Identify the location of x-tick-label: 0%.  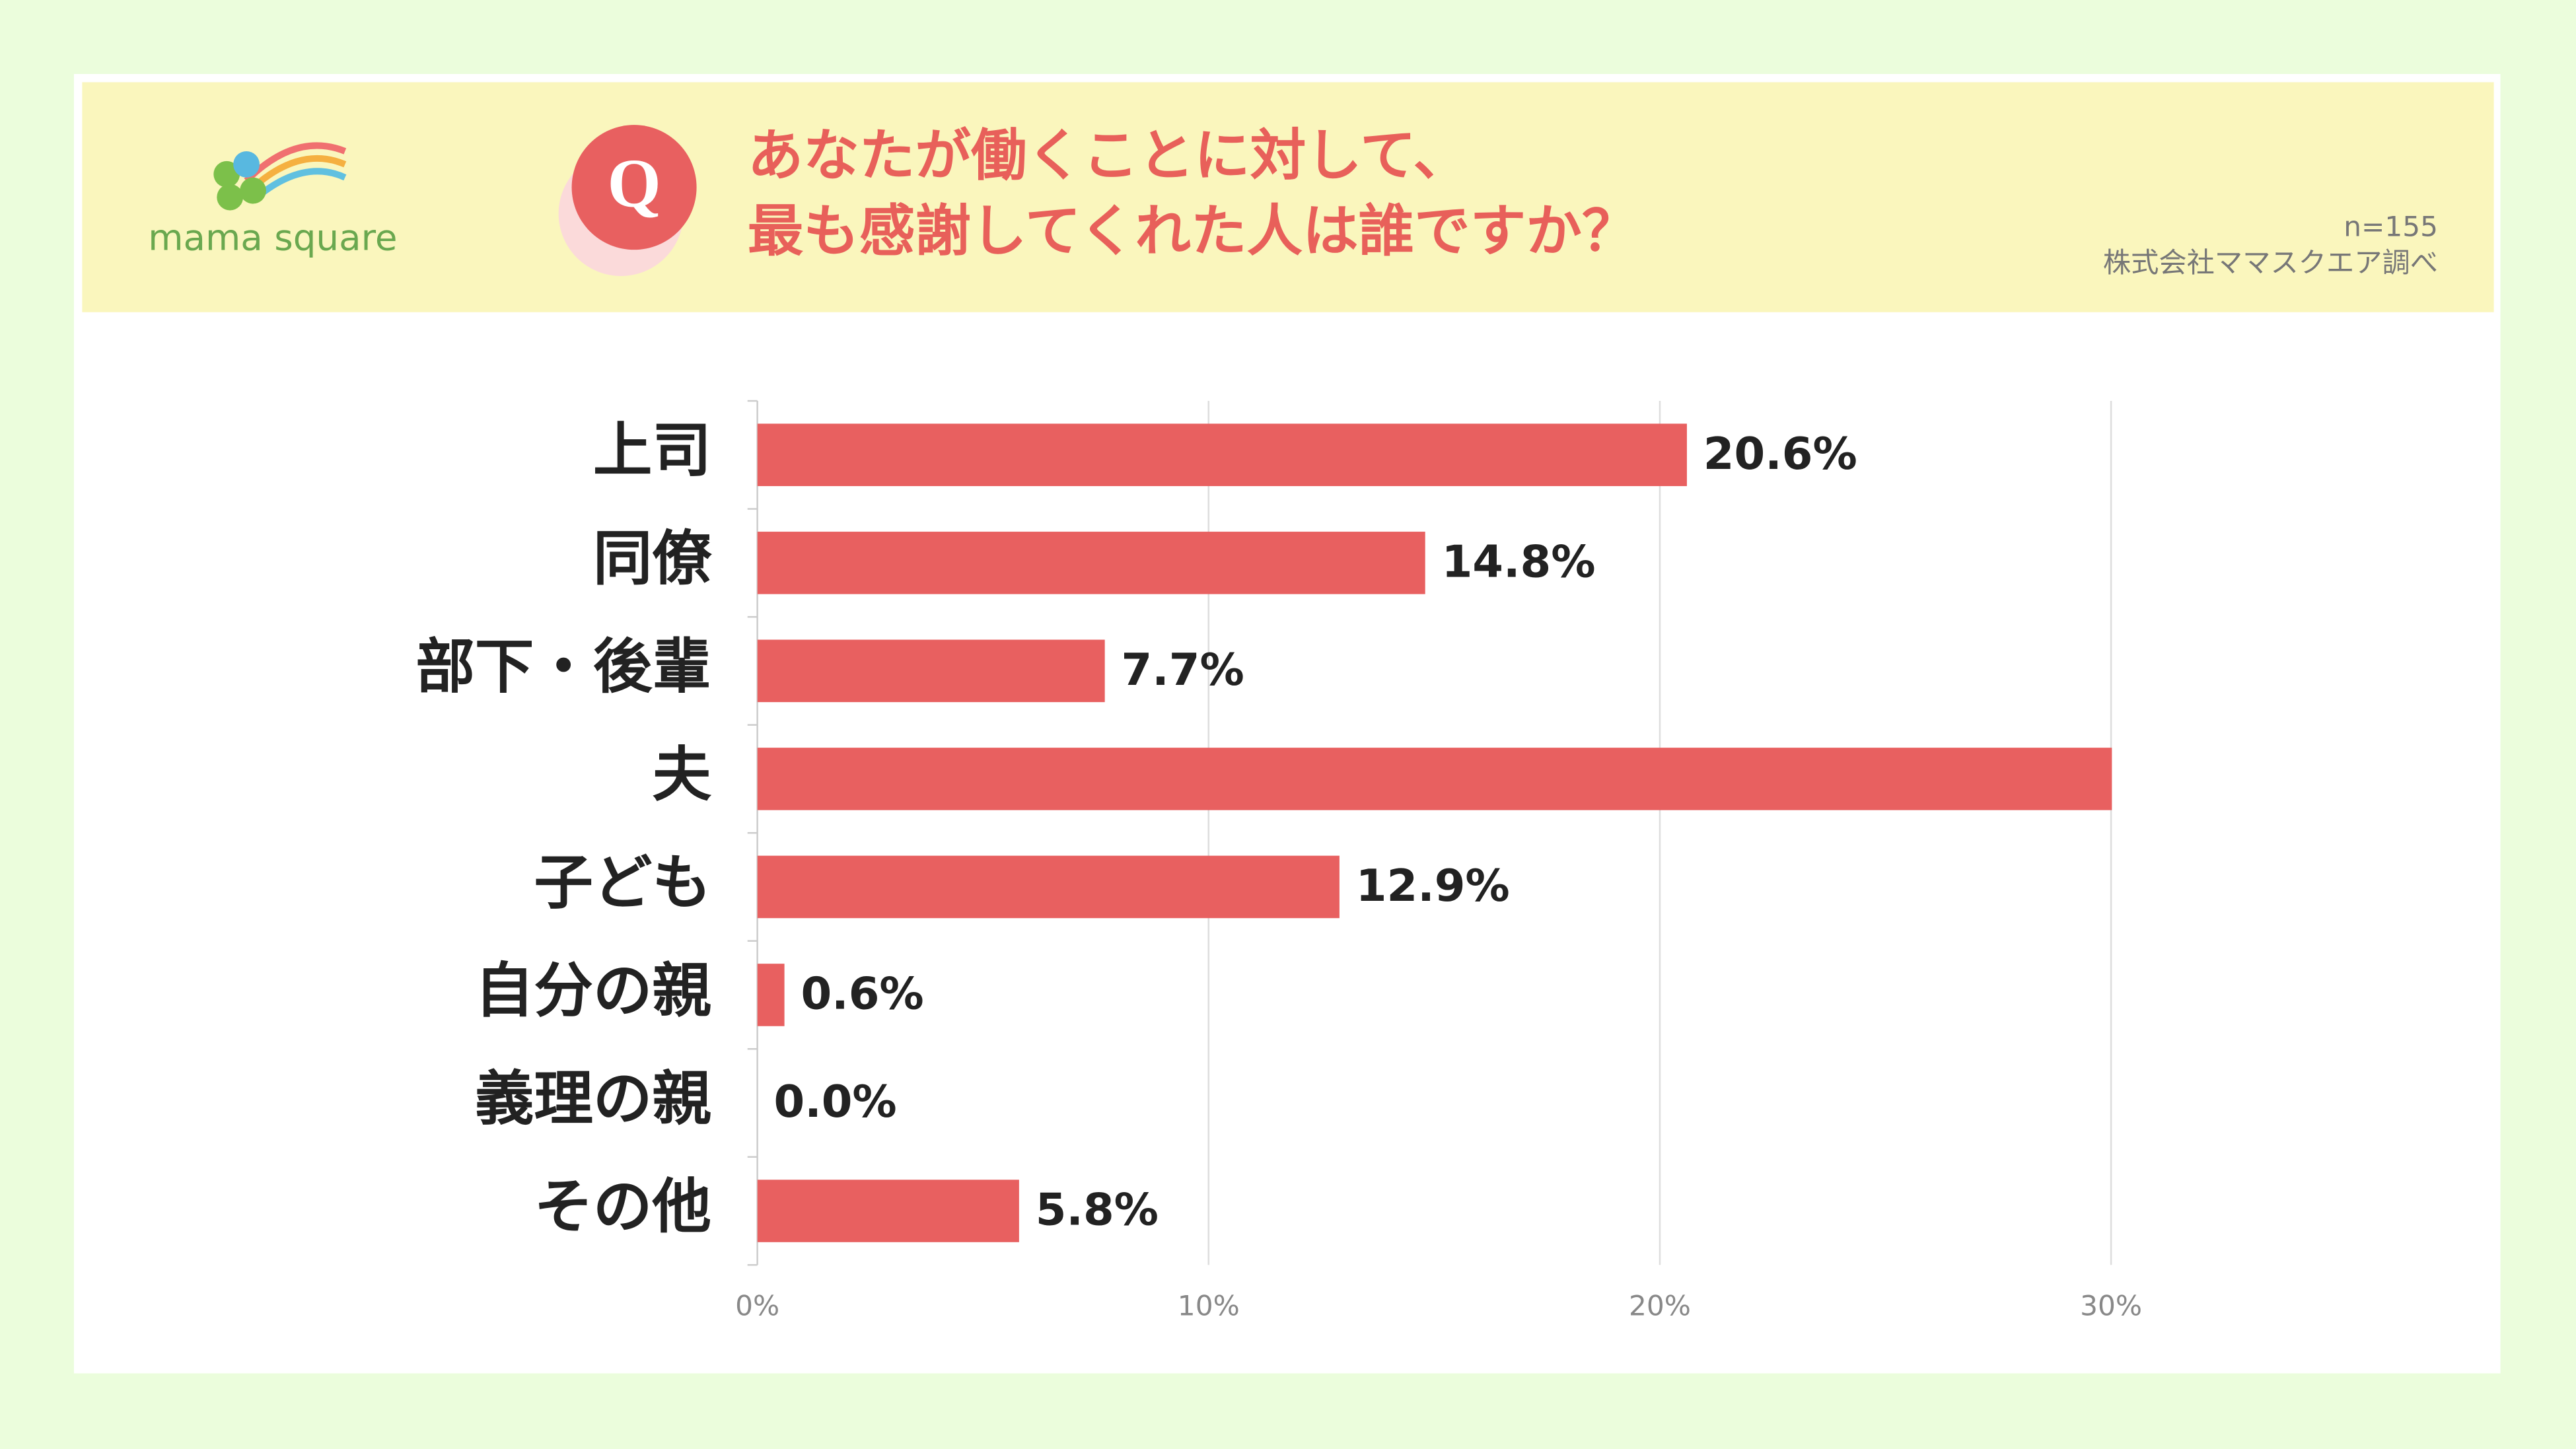
(757, 1306).